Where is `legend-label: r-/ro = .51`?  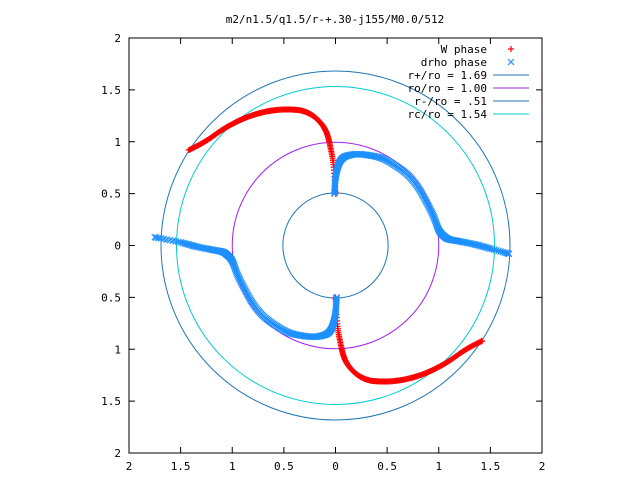 legend-label: r-/ro = .51 is located at coordinates (450, 101).